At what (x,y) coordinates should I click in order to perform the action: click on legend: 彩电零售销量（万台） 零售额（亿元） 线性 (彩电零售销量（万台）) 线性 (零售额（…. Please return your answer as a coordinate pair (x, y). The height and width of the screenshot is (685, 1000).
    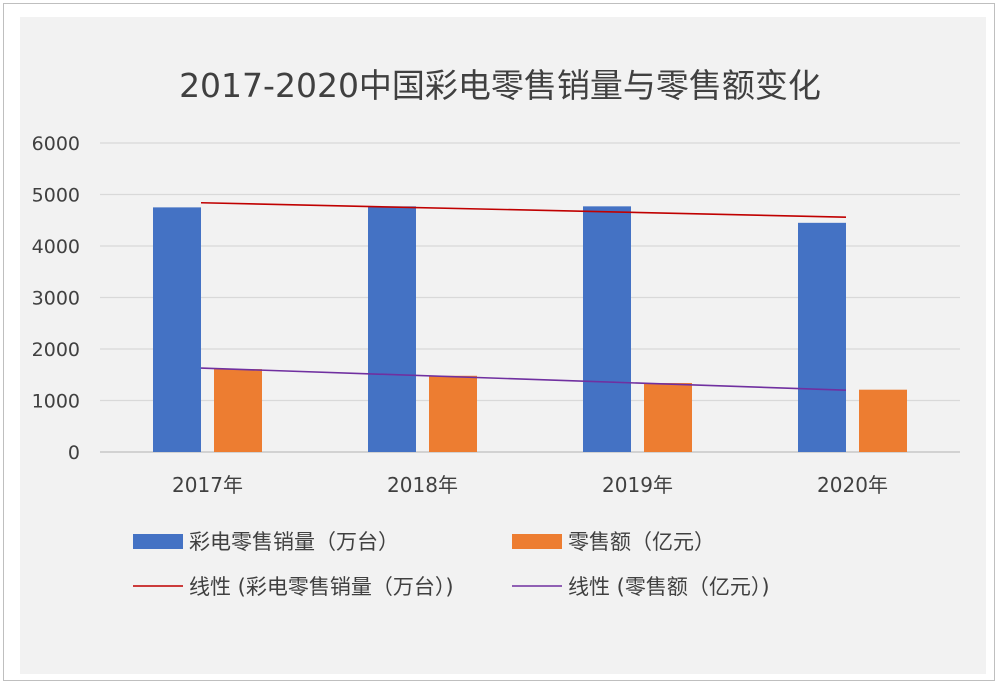
    Looking at the image, I should click on (451, 564).